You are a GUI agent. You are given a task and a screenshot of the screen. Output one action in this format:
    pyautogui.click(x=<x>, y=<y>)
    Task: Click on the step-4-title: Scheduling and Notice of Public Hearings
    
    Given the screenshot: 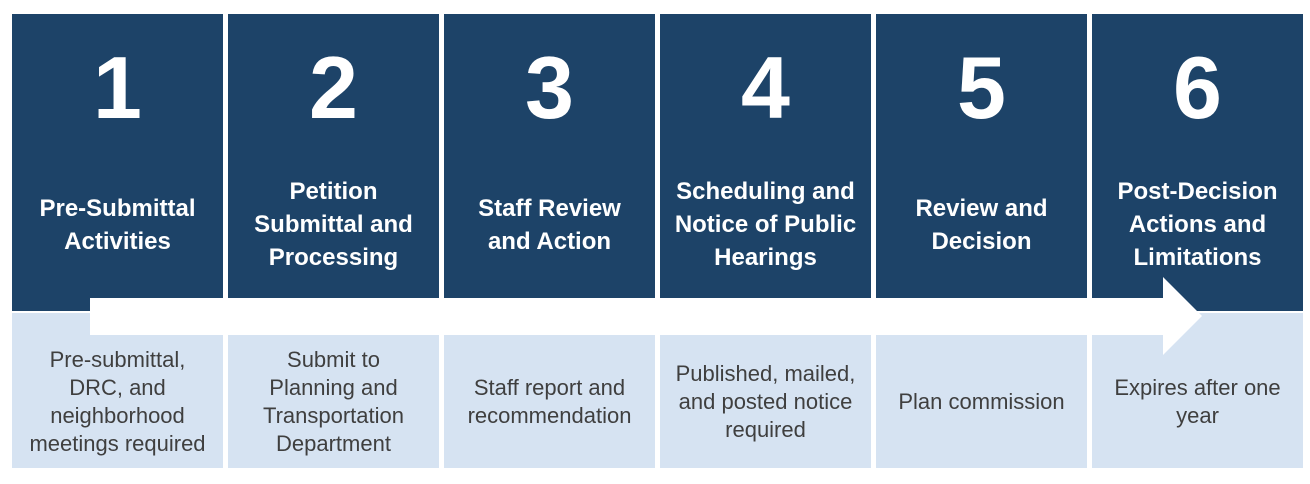 What is the action you would take?
    pyautogui.click(x=765, y=224)
    